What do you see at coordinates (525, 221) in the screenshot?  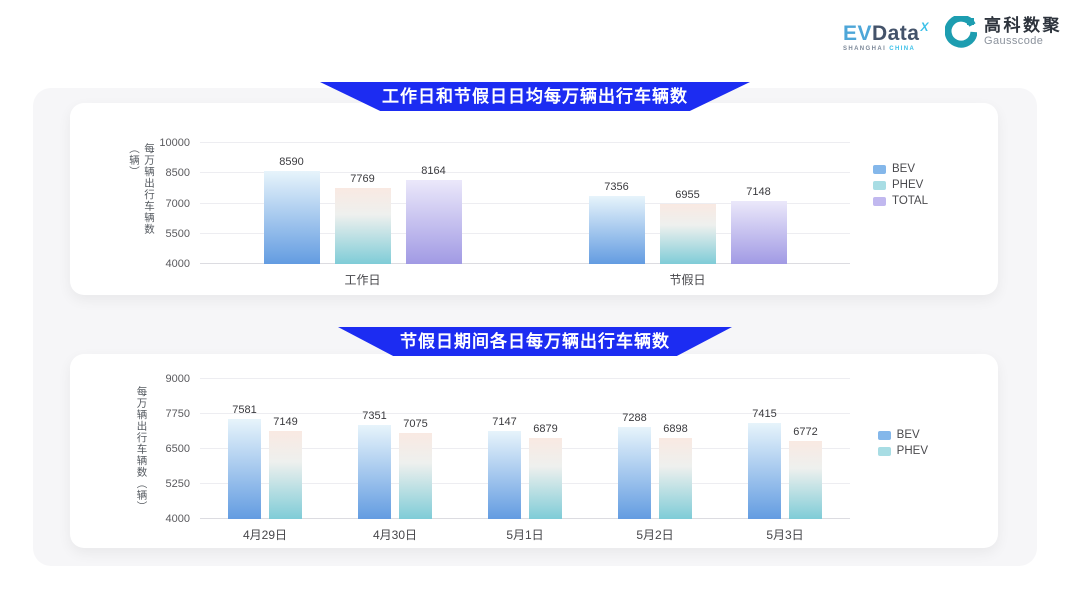 I see `bar-groups: 8590 7769 8164 工作日 7356 6955 7148 节假日` at bounding box center [525, 221].